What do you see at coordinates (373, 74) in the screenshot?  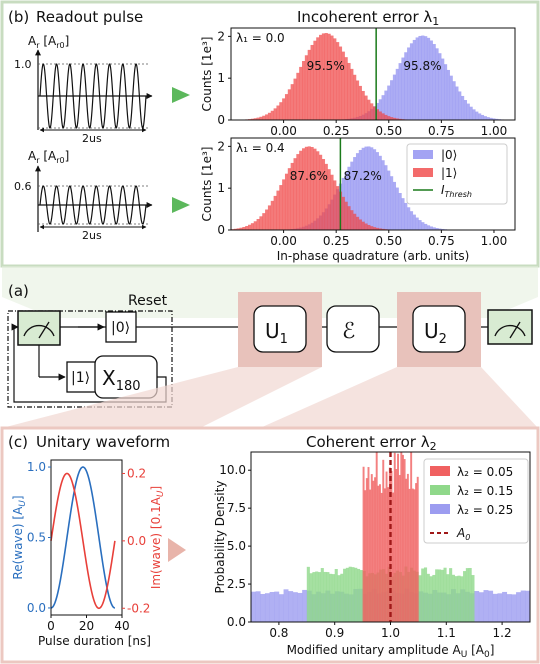 I see `plot-frame` at bounding box center [373, 74].